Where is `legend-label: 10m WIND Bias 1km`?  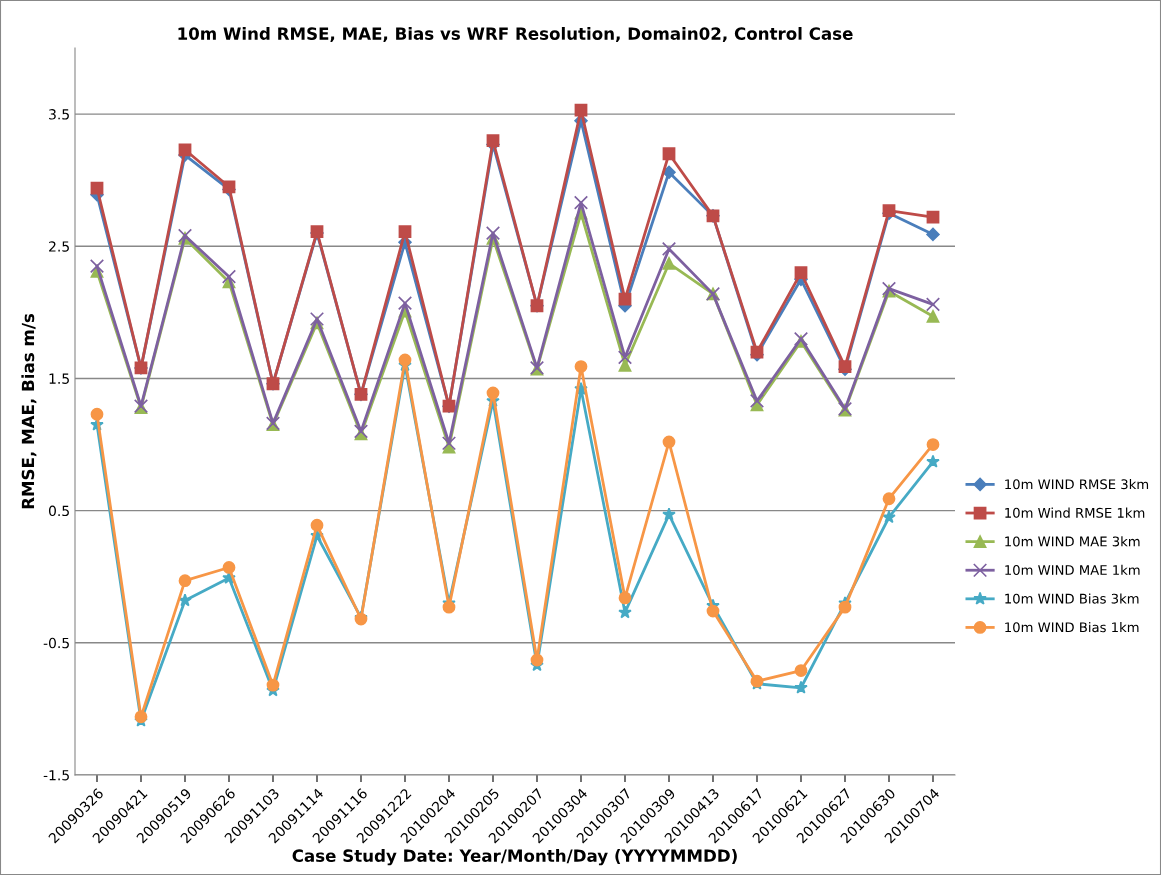 legend-label: 10m WIND Bias 1km is located at coordinates (1072, 627).